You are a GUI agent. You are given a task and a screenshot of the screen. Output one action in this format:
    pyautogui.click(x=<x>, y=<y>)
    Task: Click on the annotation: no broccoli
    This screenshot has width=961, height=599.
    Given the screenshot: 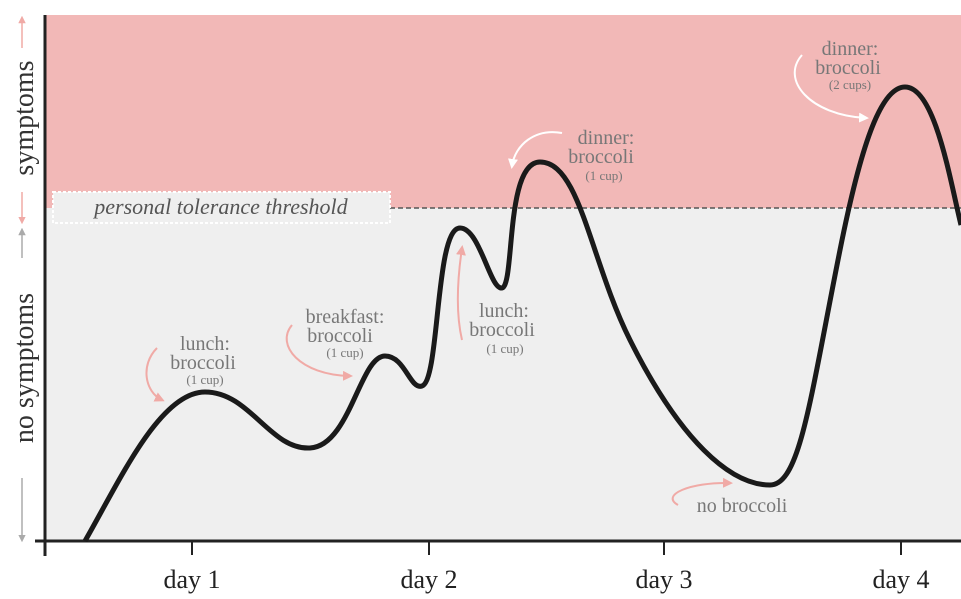 What is the action you would take?
    pyautogui.click(x=742, y=506)
    